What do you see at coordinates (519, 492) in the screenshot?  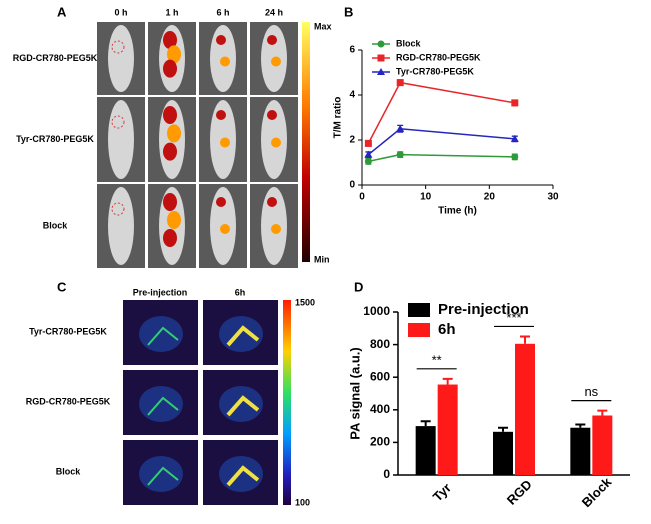 I see `x-tick-label: RGD` at bounding box center [519, 492].